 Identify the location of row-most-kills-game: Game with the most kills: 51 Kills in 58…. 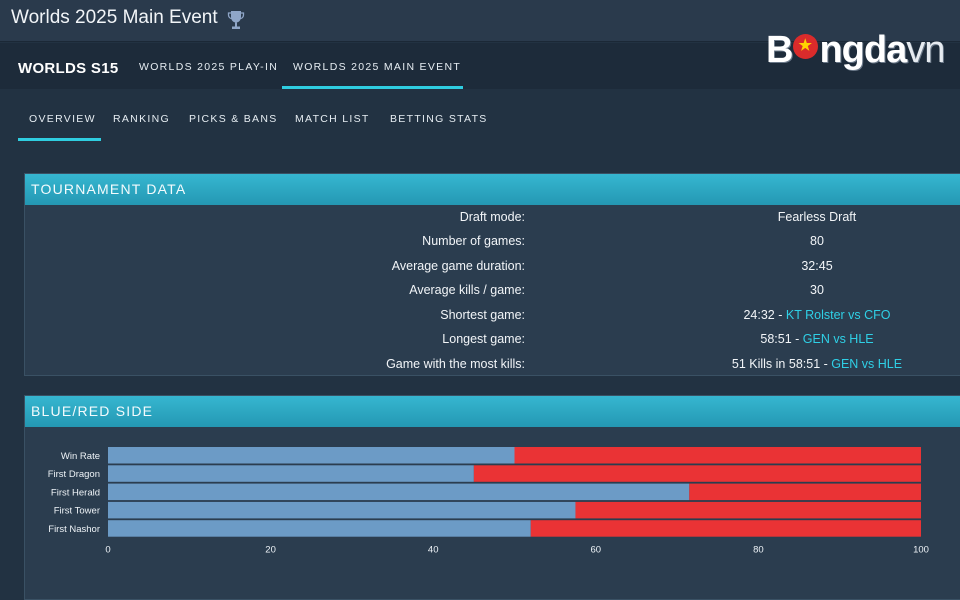
(492, 364).